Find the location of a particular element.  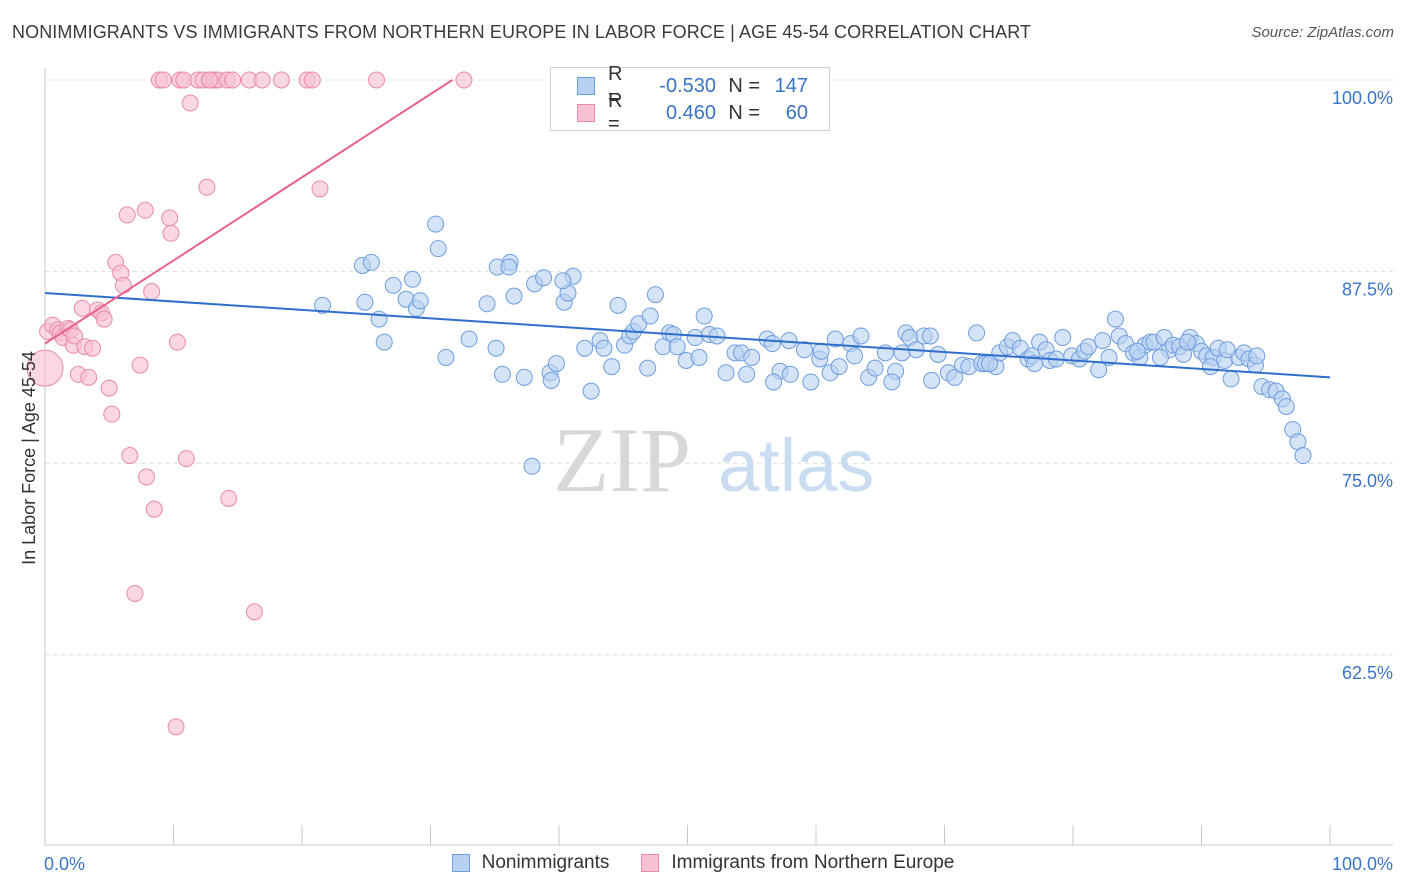

watermark: ZIP atlas is located at coordinates (713, 460).